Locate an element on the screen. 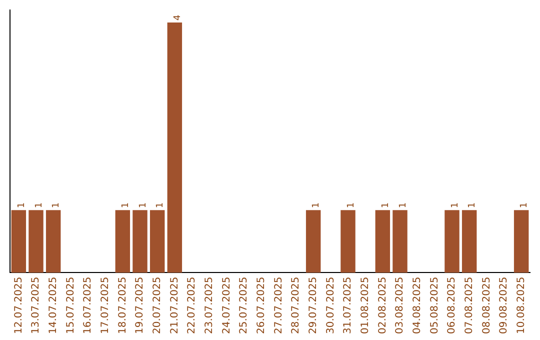 The image size is (540, 340). x-tick-label: 12.07.2025 is located at coordinates (18, 305).